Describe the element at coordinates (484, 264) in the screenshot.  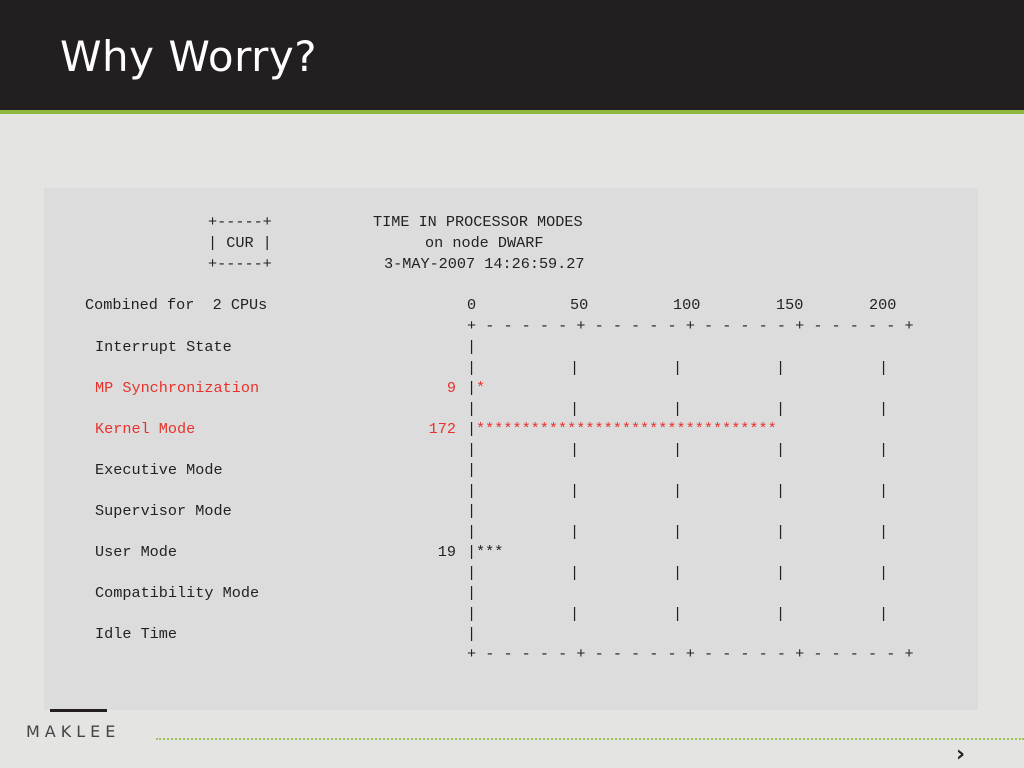
I see `timestamp: 3-MAY-2007 14:26:59.27` at that location.